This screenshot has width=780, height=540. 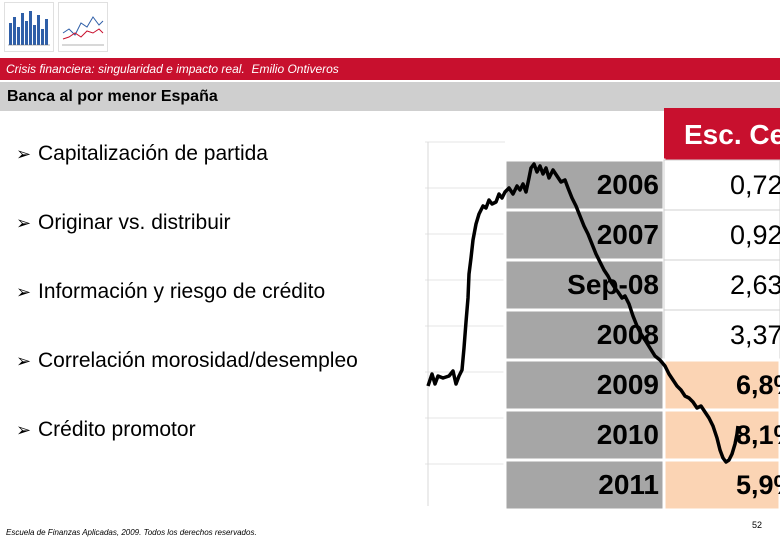 What do you see at coordinates (134, 222) in the screenshot?
I see `bullet-text: Originar vs. distribuir` at bounding box center [134, 222].